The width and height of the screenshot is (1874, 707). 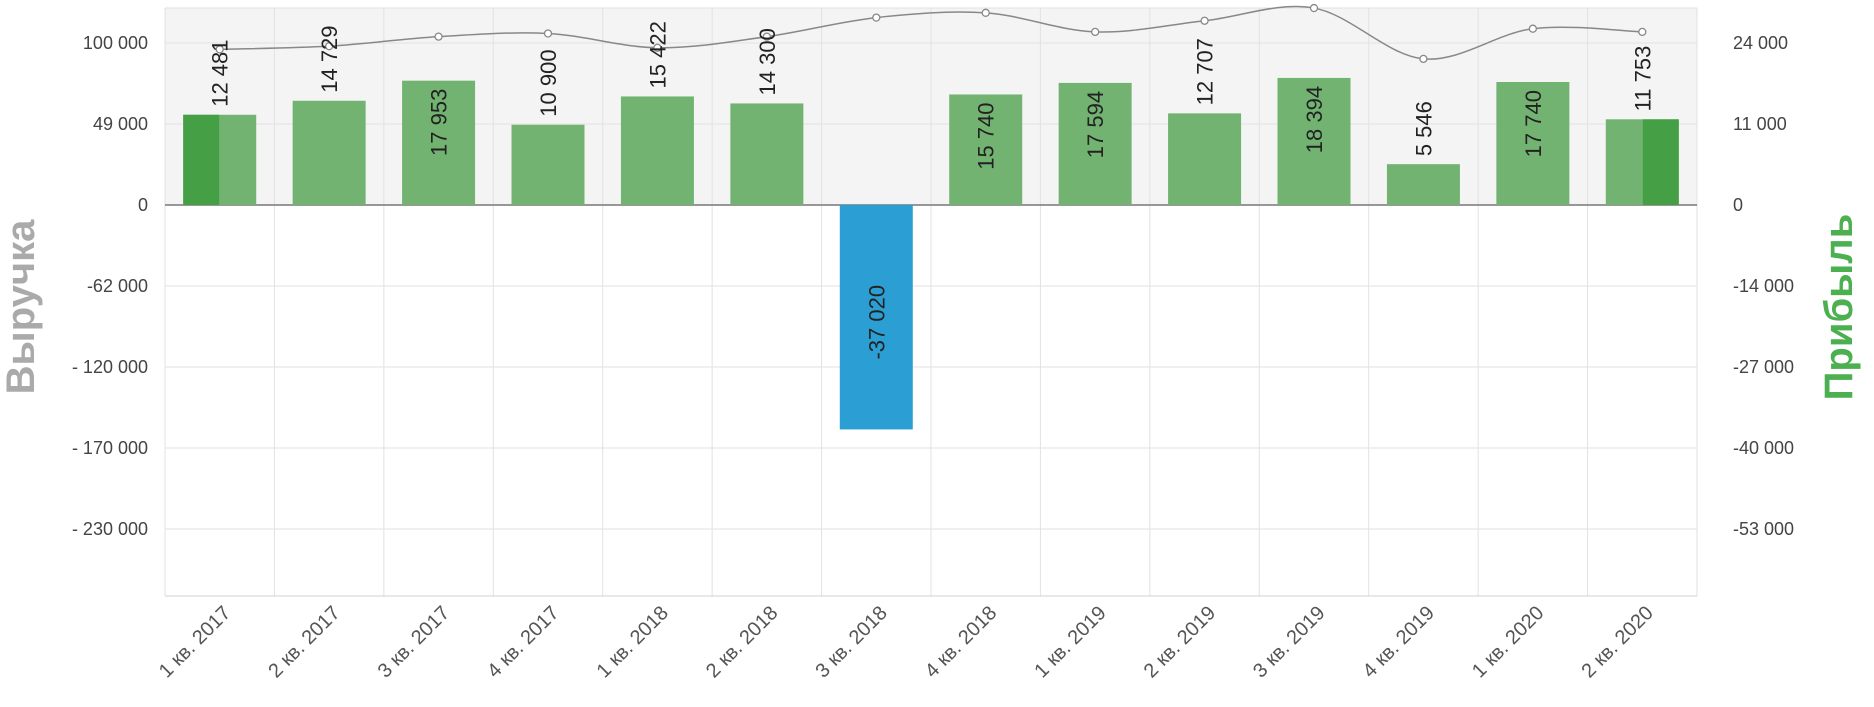 What do you see at coordinates (117, 286) in the screenshot?
I see `left-axis-tick-label: -62 000` at bounding box center [117, 286].